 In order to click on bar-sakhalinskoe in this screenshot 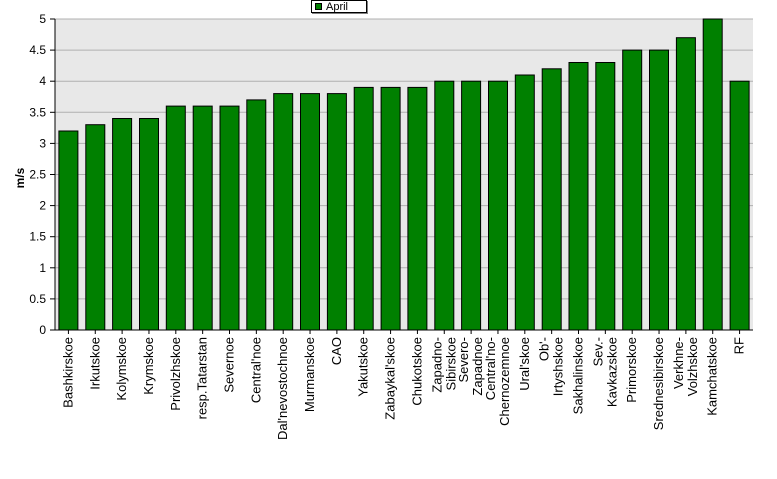, I will do `click(578, 196)`.